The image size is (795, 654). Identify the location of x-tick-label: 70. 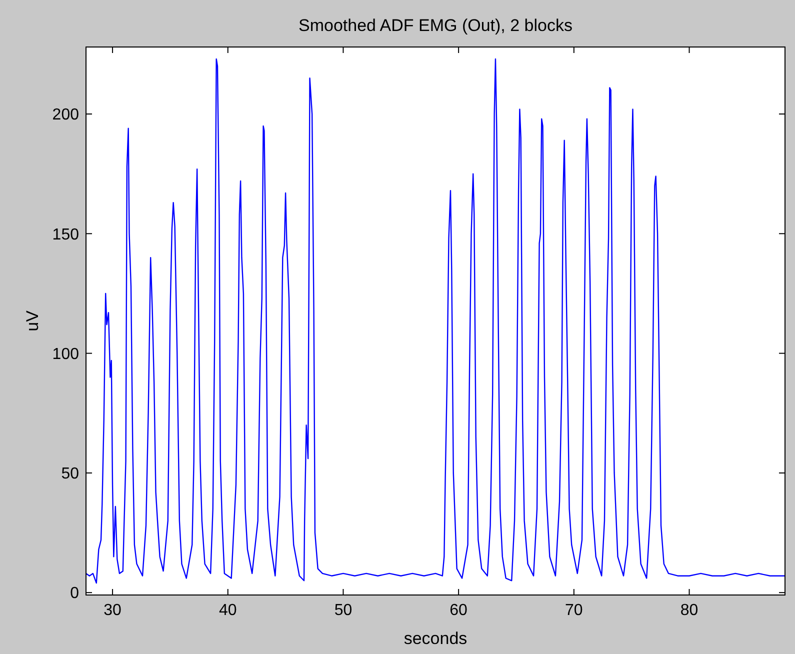
(574, 610).